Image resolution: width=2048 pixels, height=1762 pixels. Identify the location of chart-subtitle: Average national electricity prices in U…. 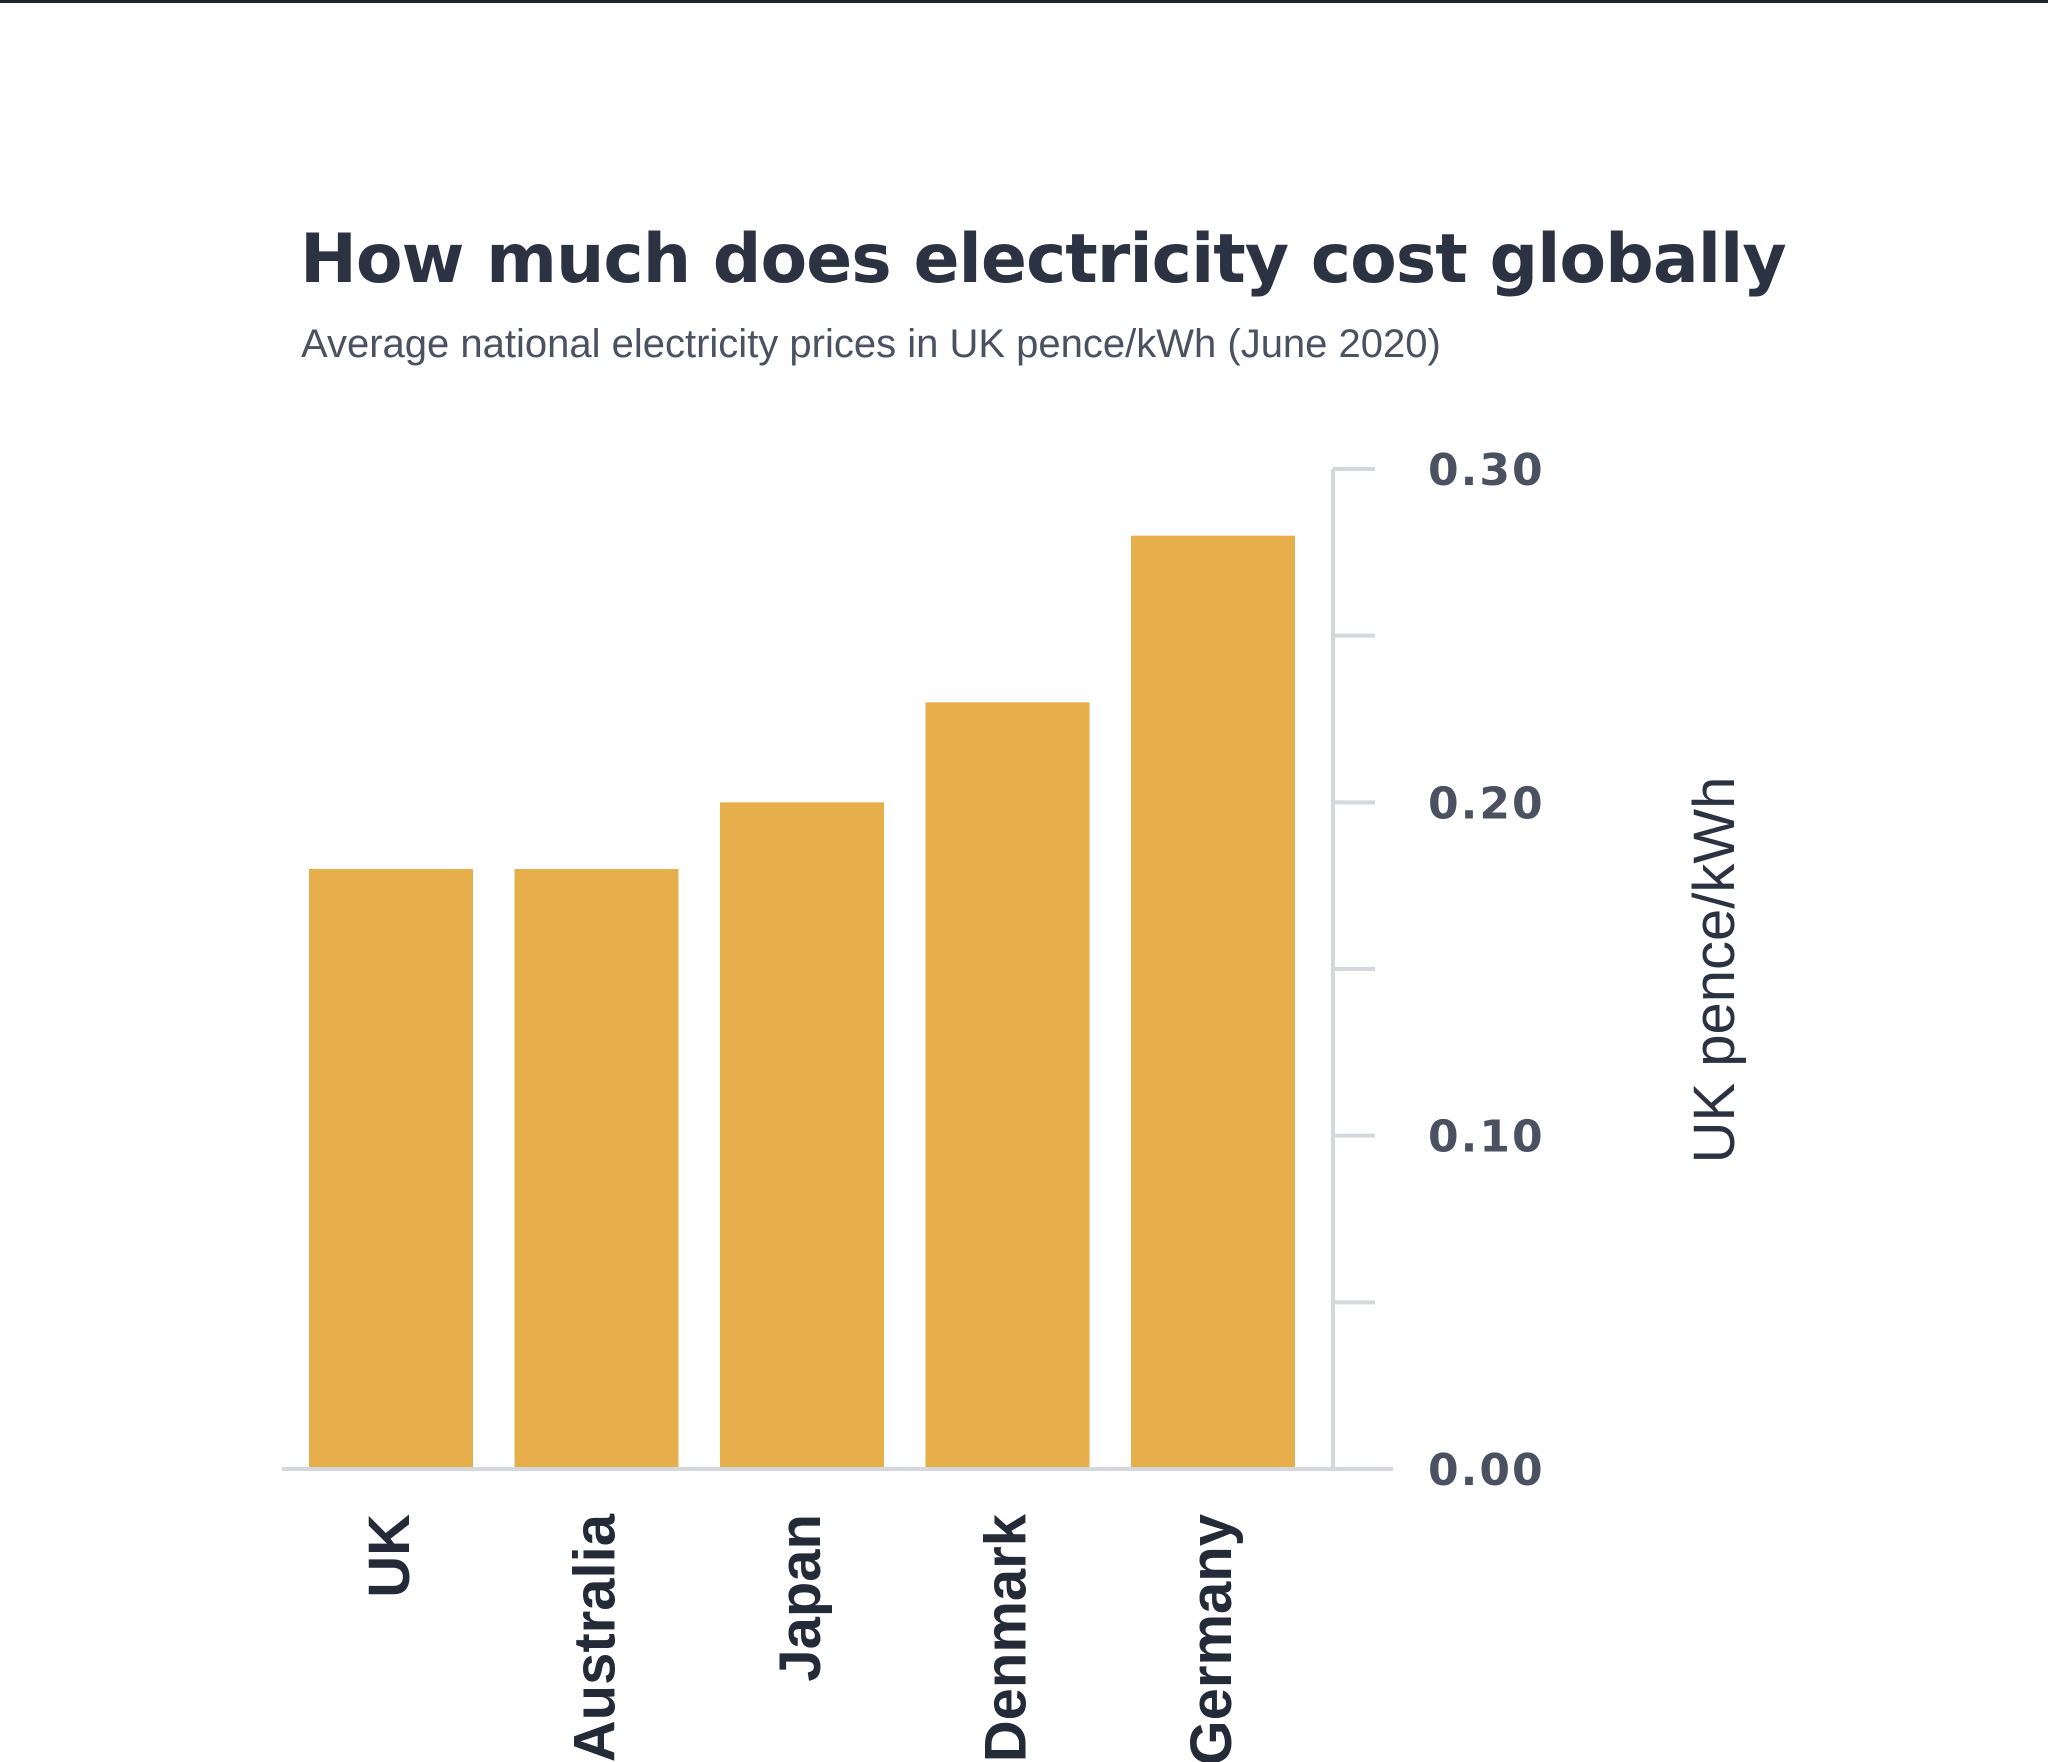
(871, 344).